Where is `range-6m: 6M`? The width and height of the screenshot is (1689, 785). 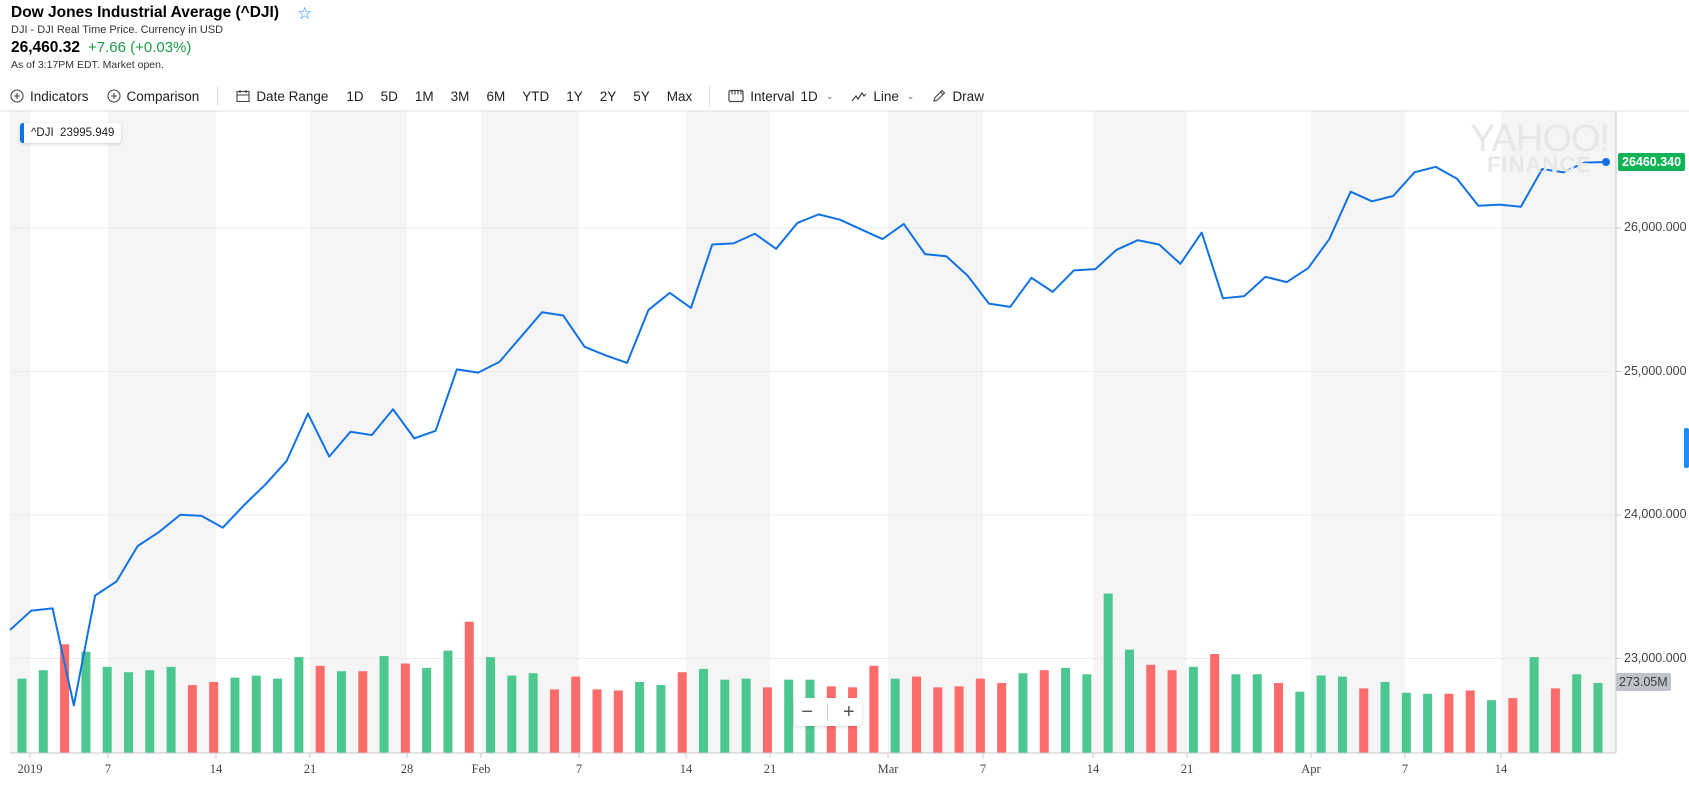
range-6m: 6M is located at coordinates (496, 96).